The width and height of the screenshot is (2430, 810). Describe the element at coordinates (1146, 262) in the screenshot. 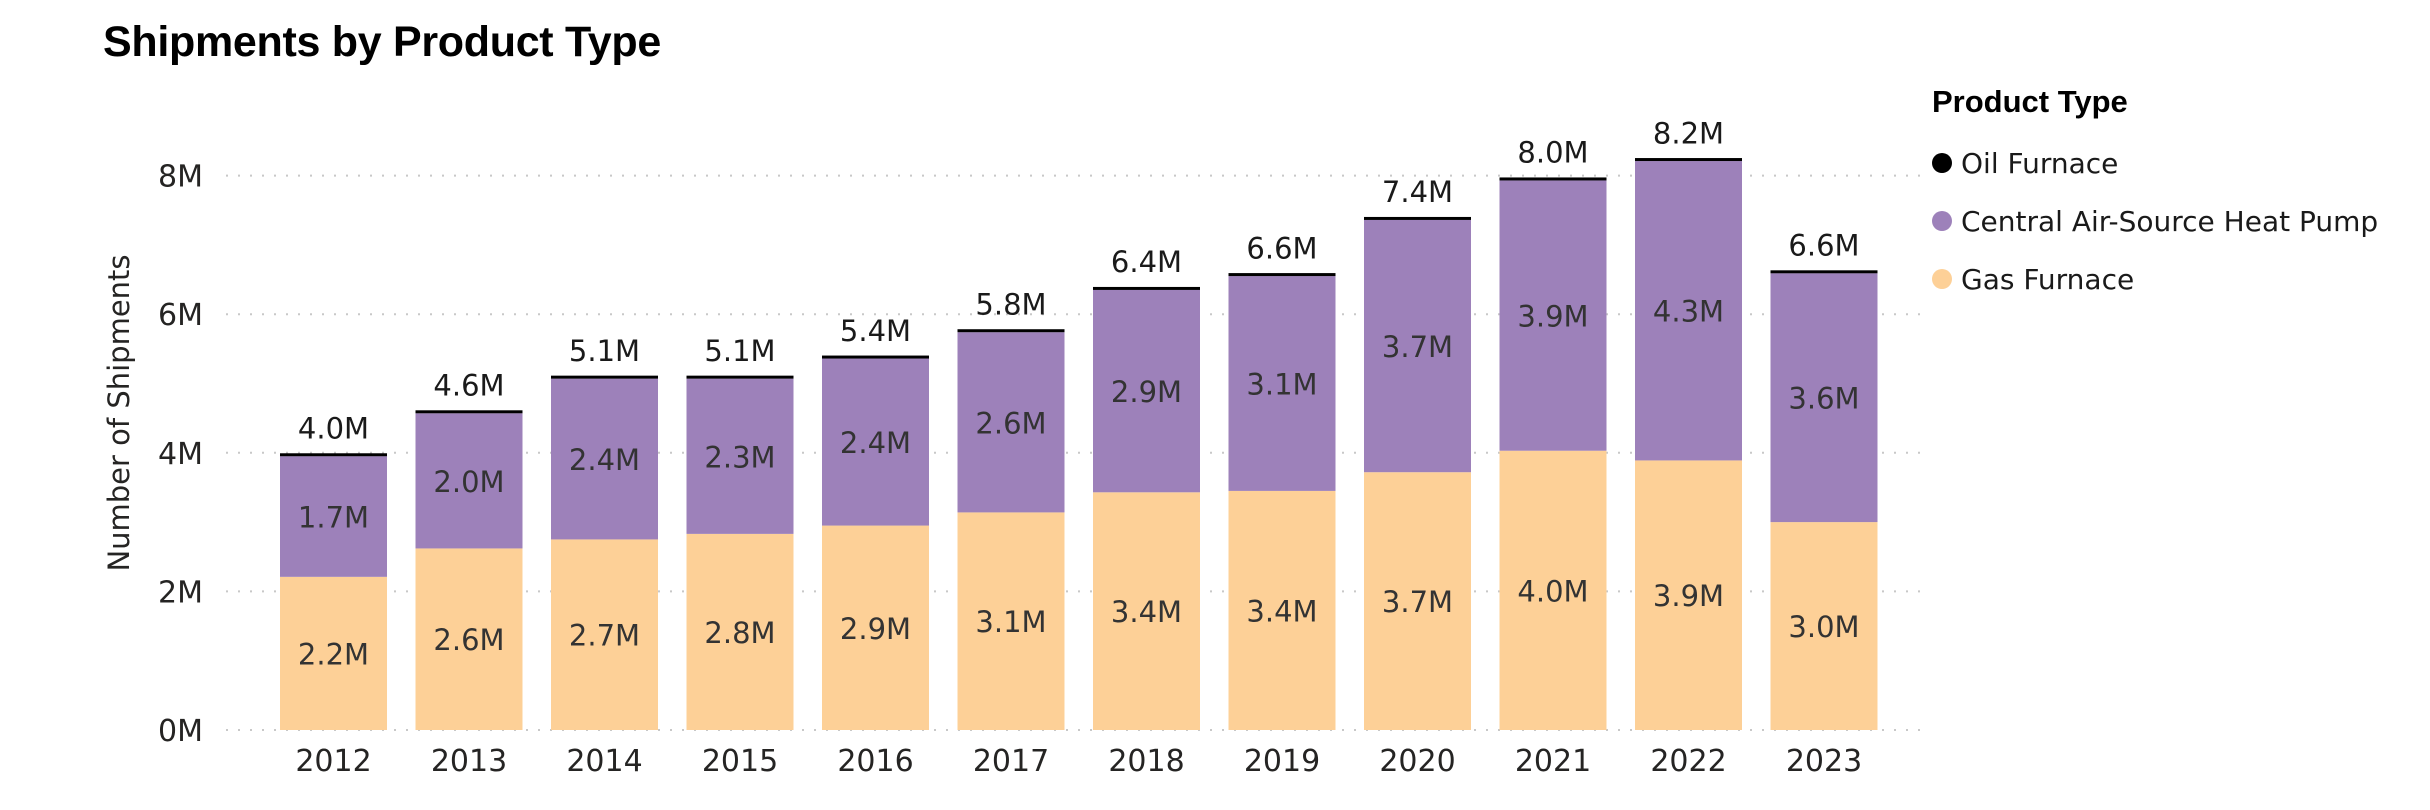

I see `total-label: 6.4M` at that location.